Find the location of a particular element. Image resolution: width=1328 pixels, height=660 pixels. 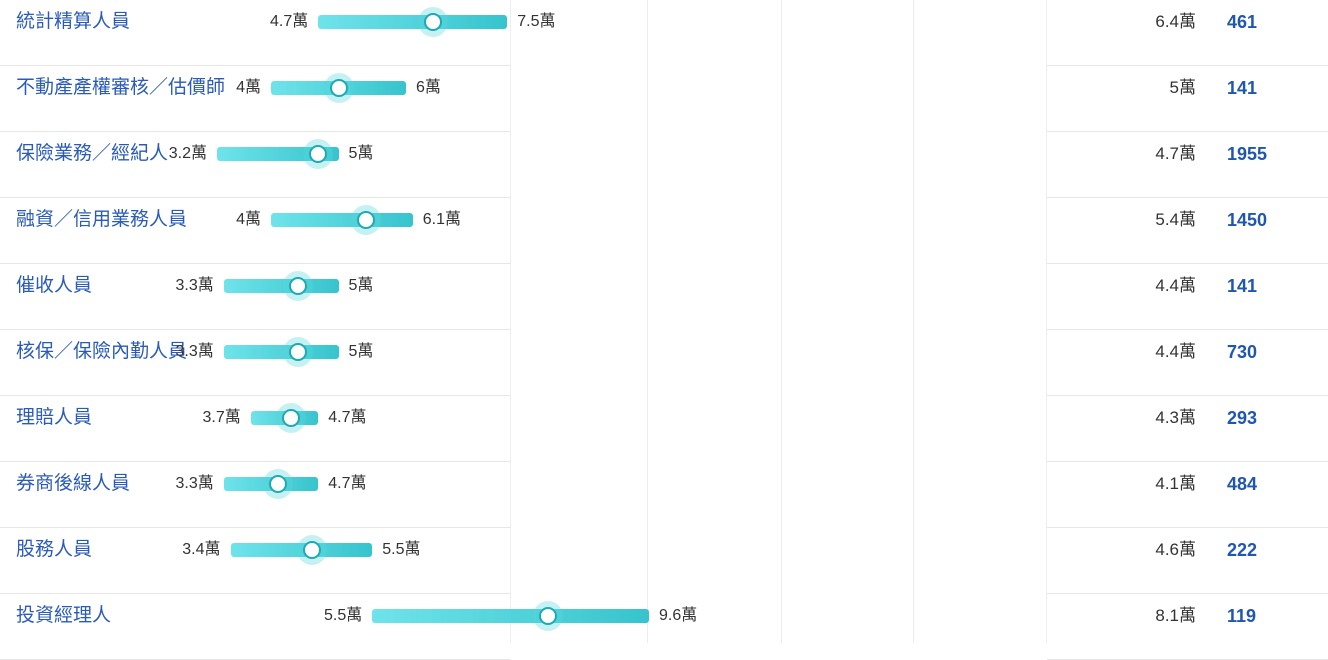

table-row: 催收人員 4.4萬 141 is located at coordinates (664, 297).